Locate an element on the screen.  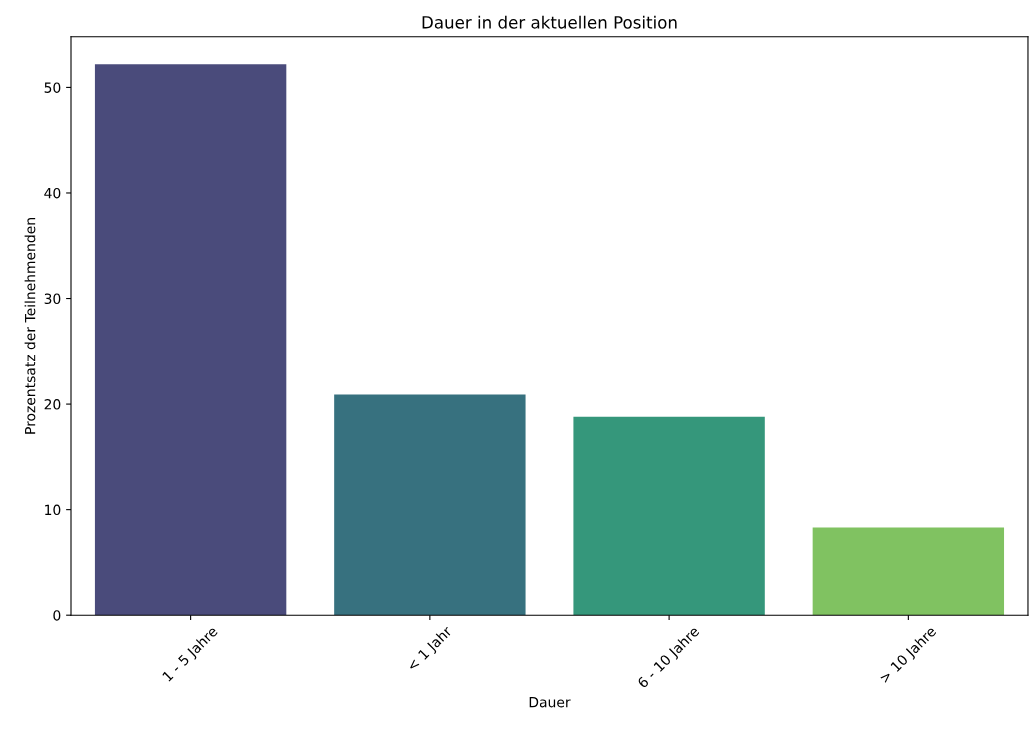
x-axis-title: Dauer is located at coordinates (550, 702).